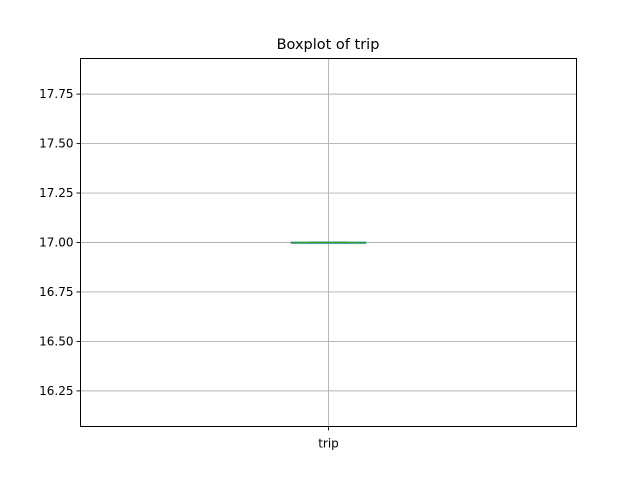 The height and width of the screenshot is (480, 640). I want to click on box-marks, so click(328, 242).